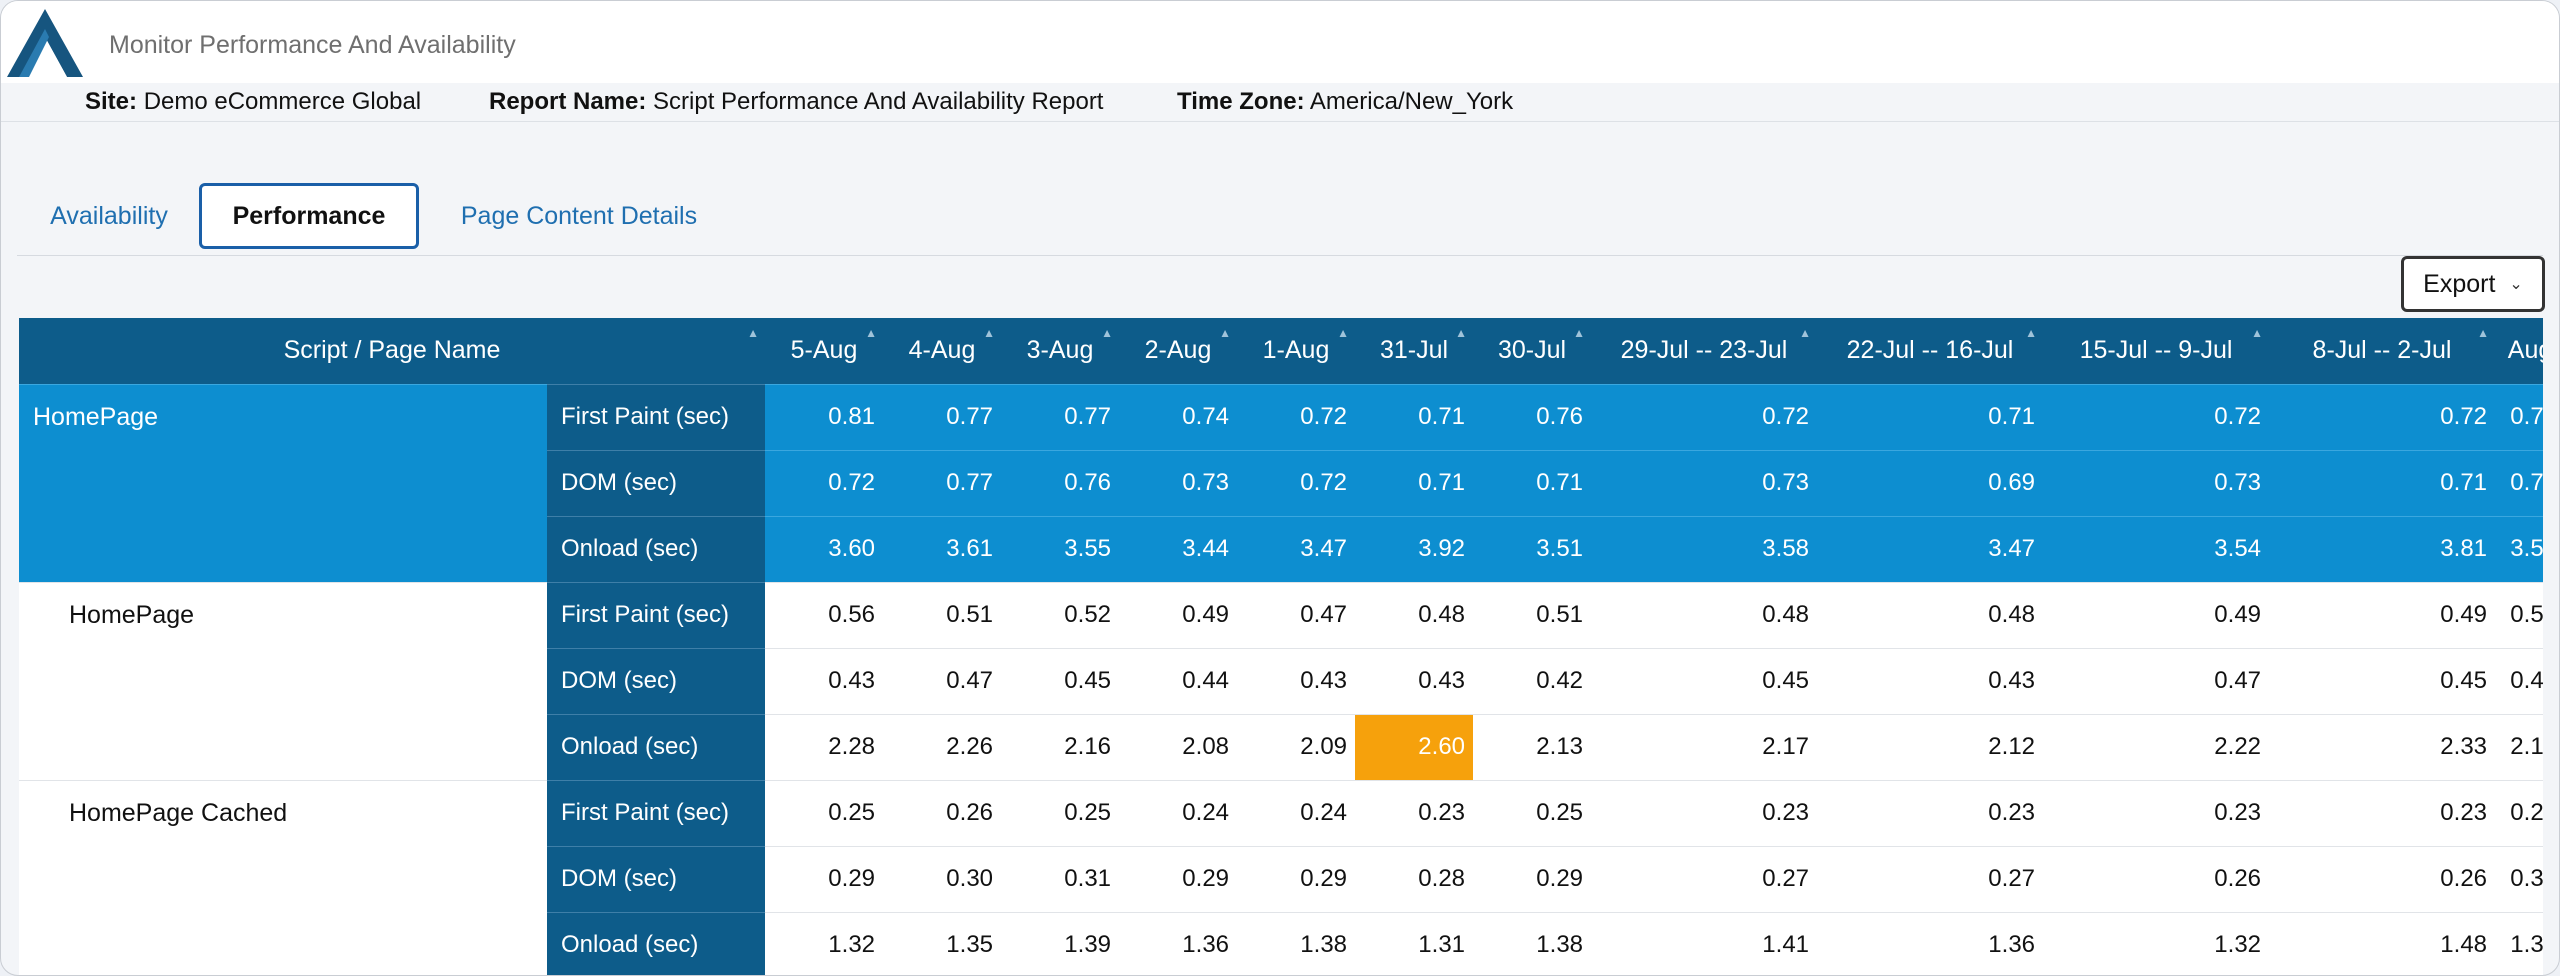 This screenshot has width=2560, height=976. I want to click on top-bar: Monitor Performance And Availability, so click(1280, 42).